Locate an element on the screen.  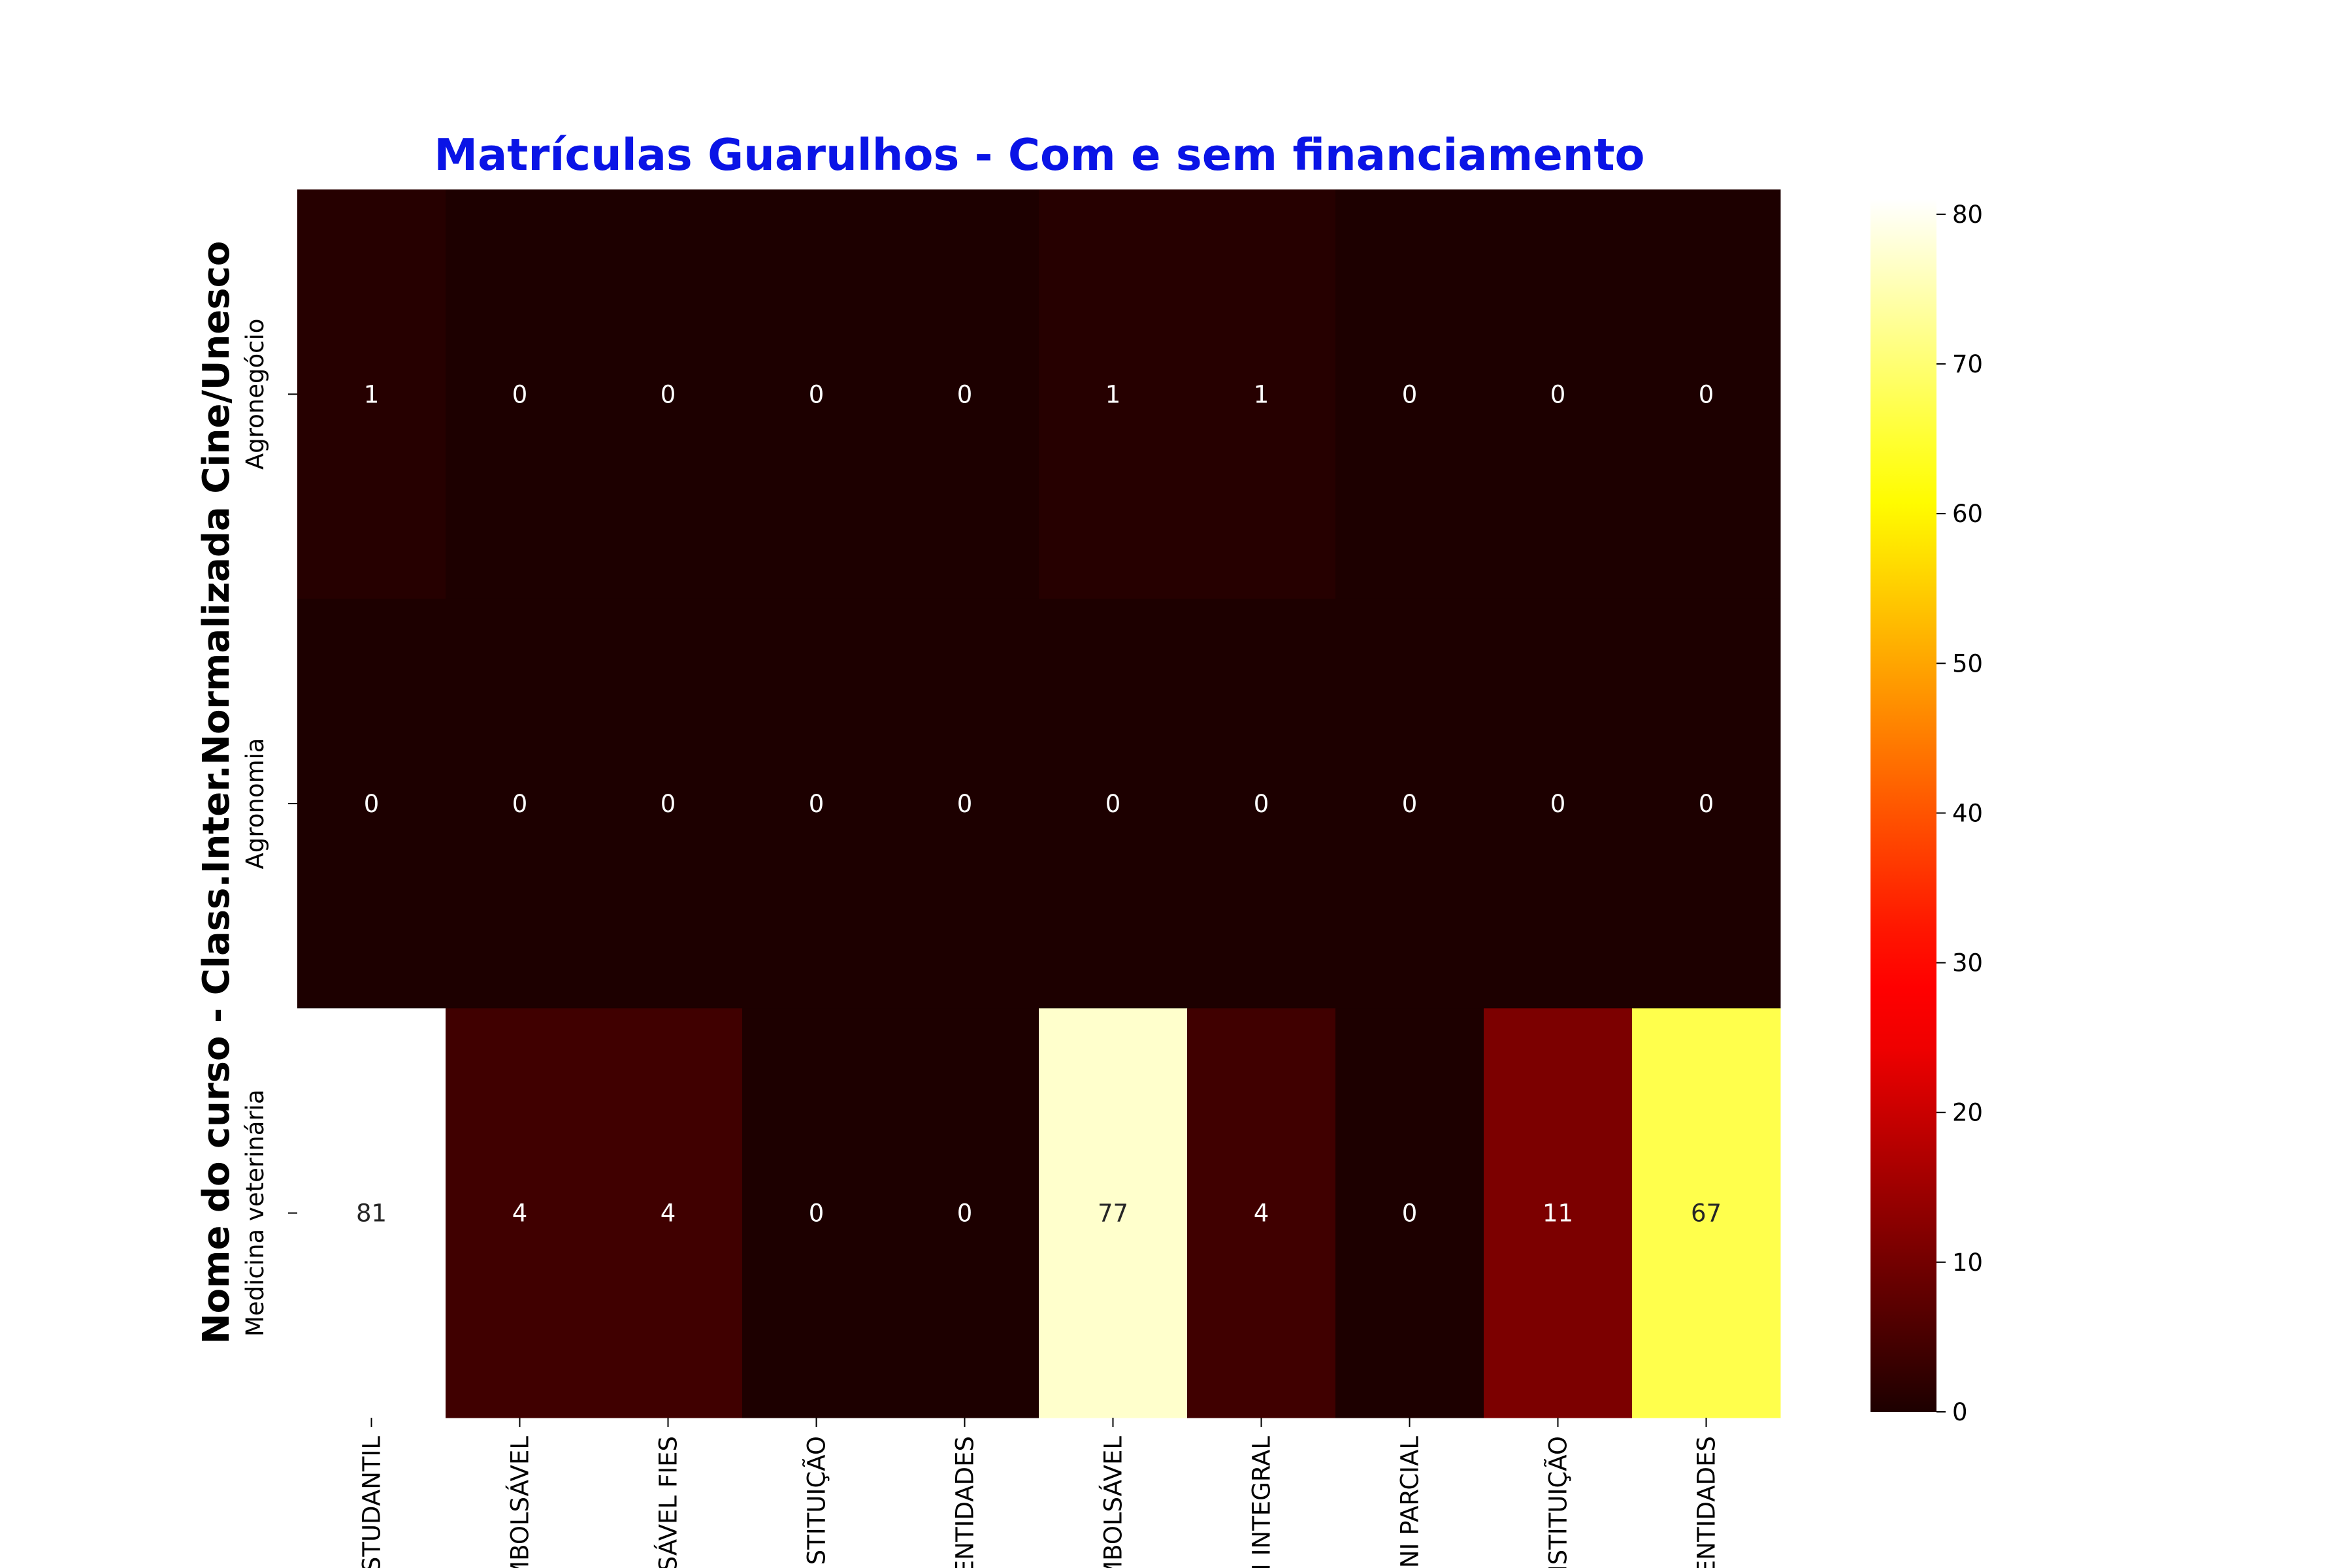
colorbar-tick-label: 20 is located at coordinates (1967, 1113).